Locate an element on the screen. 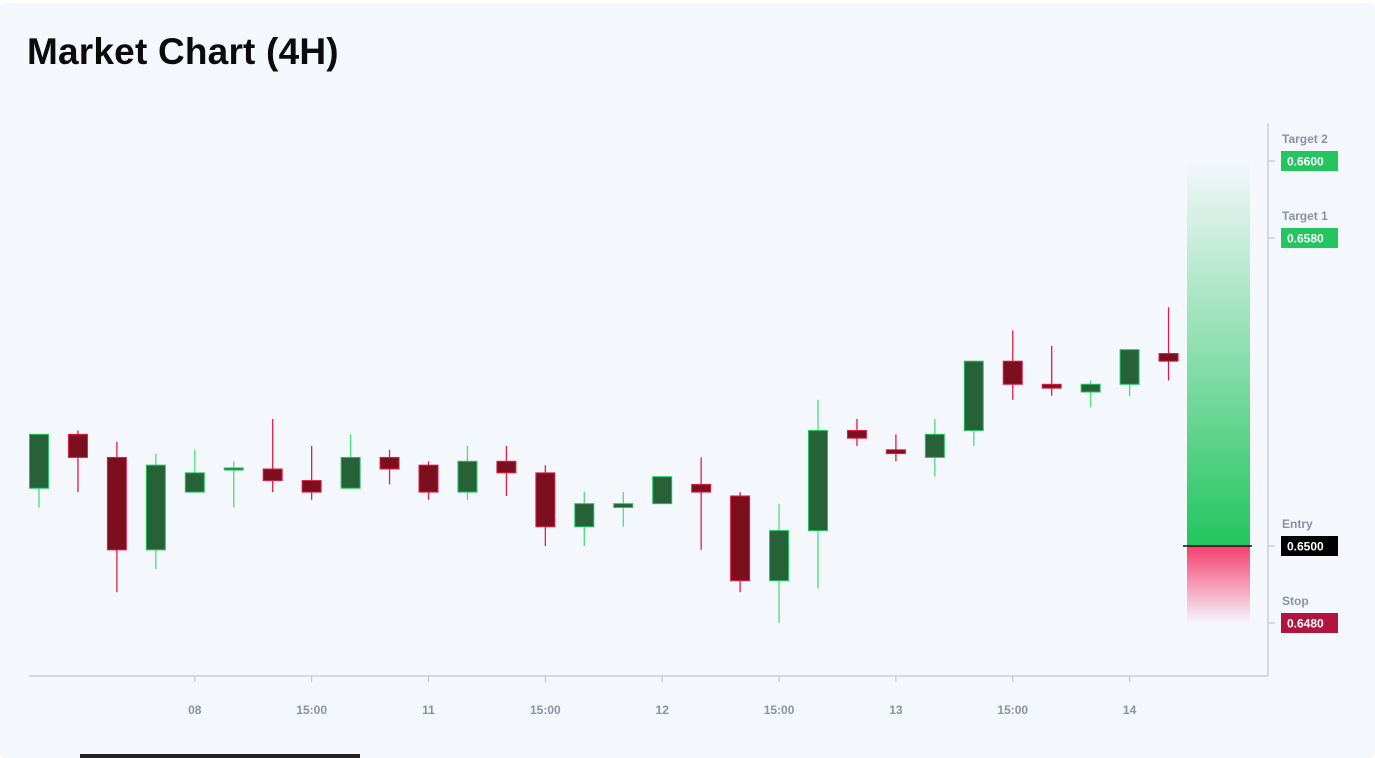 The height and width of the screenshot is (758, 1375). risk-reward-zone is located at coordinates (1217, 392).